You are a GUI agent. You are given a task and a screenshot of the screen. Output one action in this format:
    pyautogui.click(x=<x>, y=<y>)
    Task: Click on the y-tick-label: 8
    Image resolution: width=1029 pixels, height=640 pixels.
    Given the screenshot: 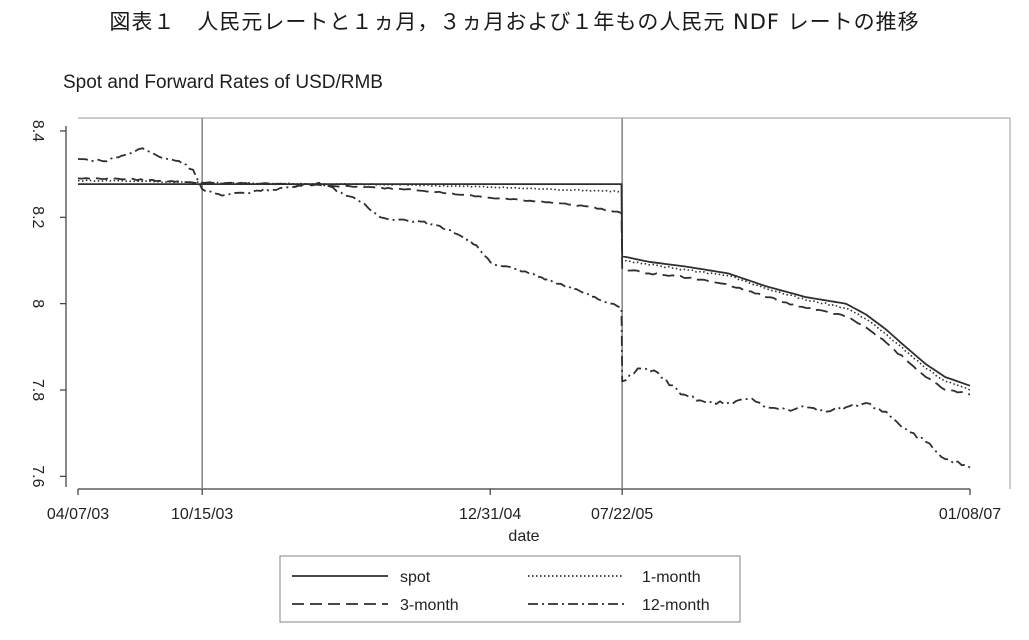 What is the action you would take?
    pyautogui.click(x=37, y=303)
    